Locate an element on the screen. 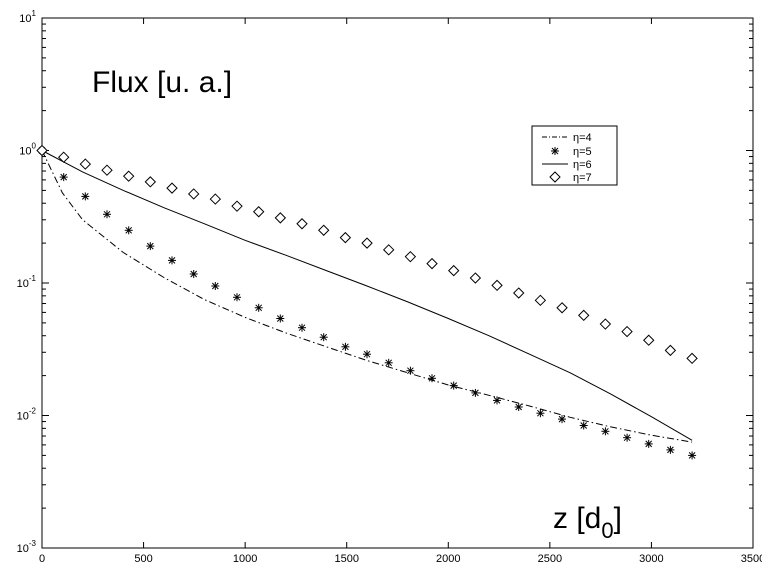  x-axis-label: z [d0] is located at coordinates (587, 522).